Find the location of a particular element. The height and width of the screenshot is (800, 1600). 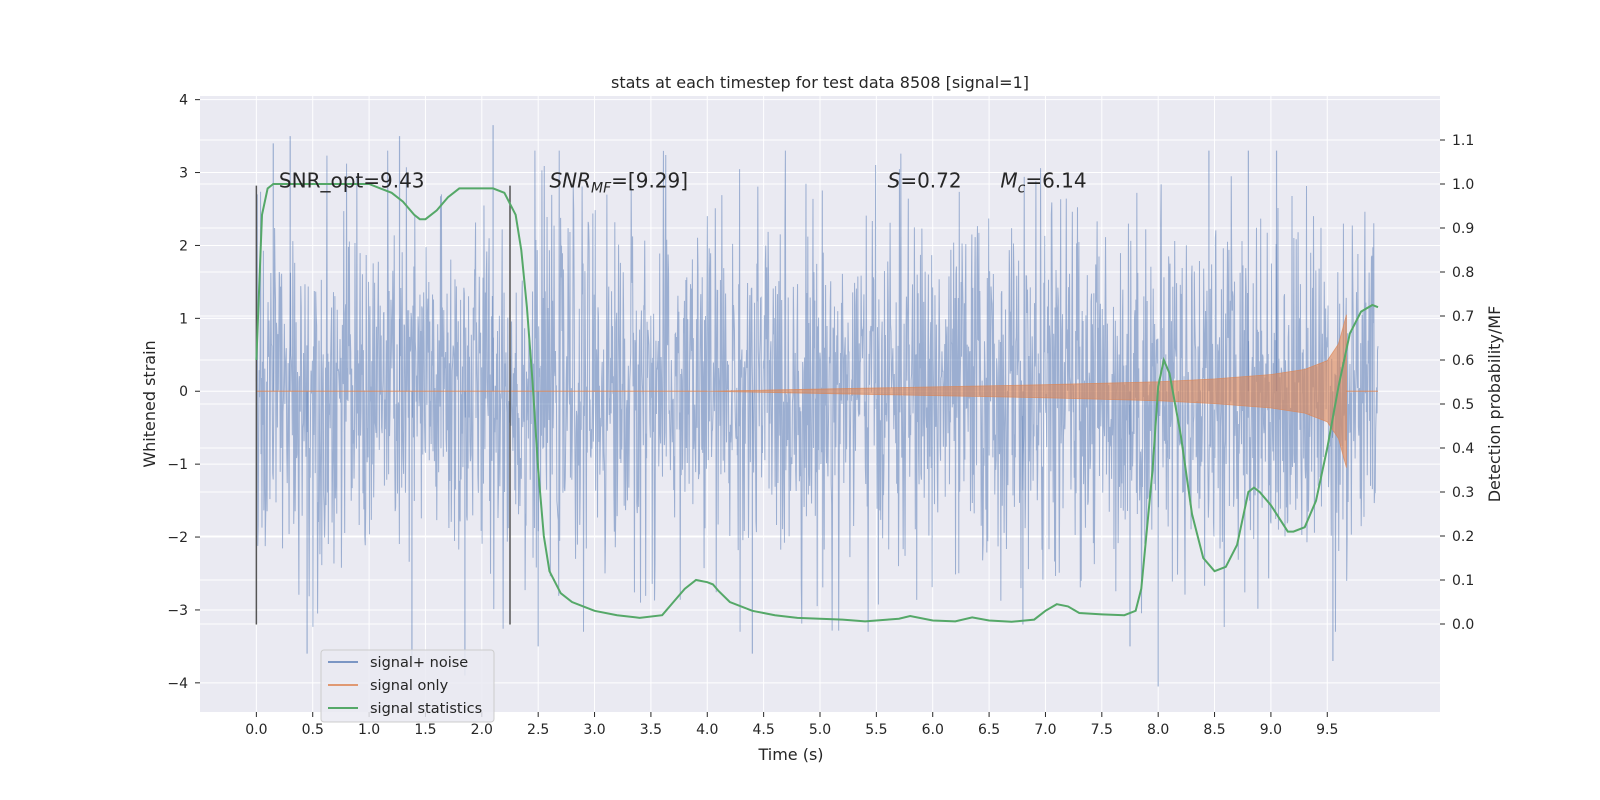

yr-tick-label-2: 0.2 is located at coordinates (1463, 537).